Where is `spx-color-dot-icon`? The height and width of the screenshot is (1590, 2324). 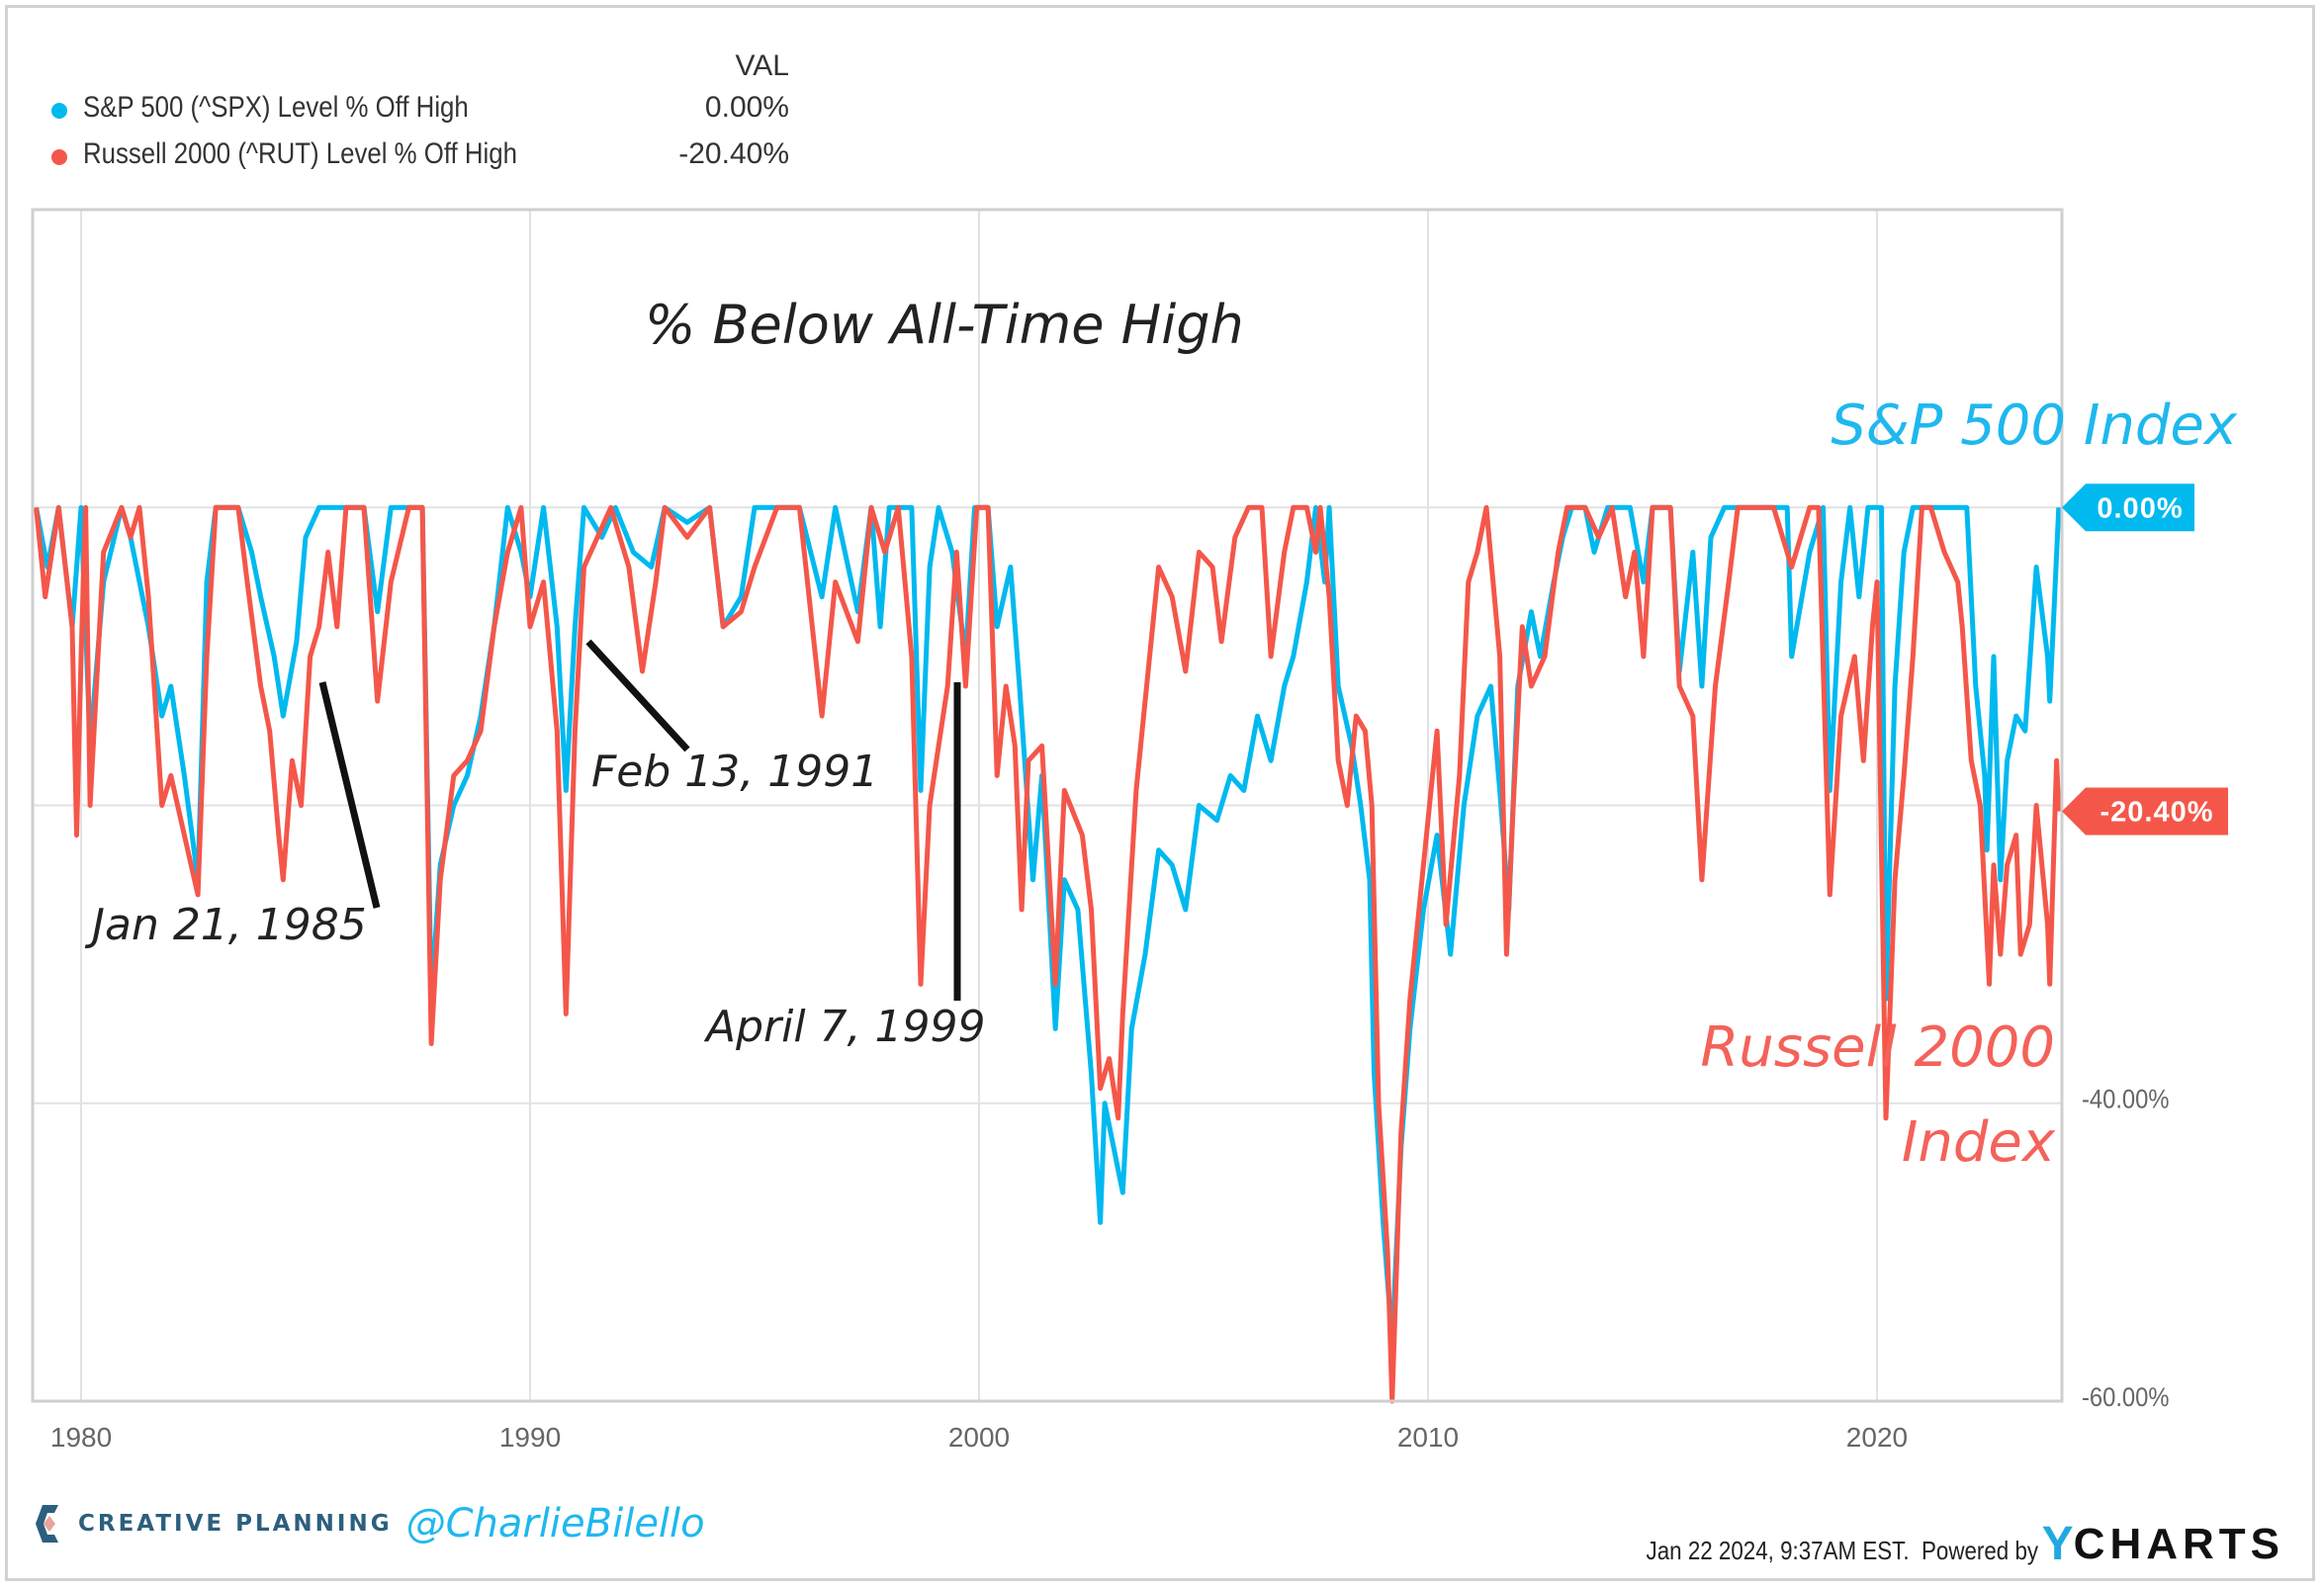
spx-color-dot-icon is located at coordinates (59, 111).